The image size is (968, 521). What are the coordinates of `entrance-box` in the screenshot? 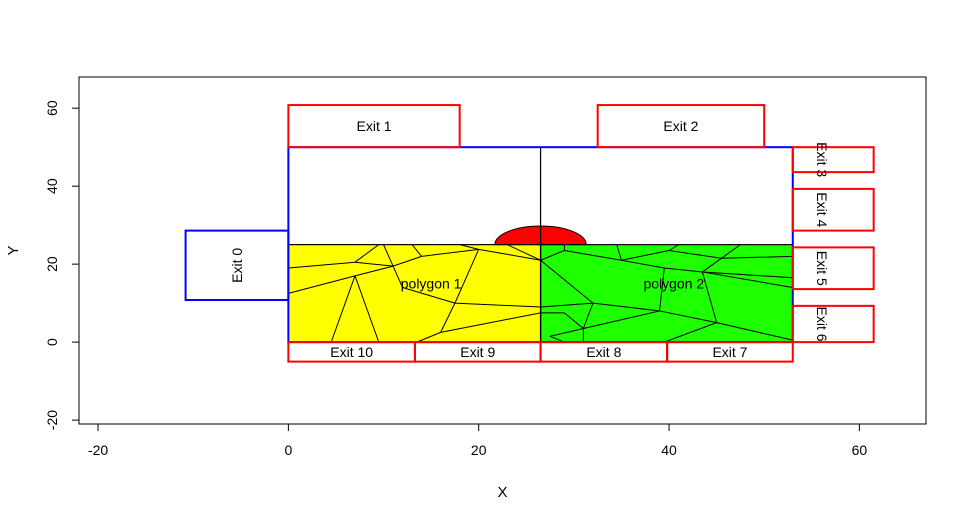 It's located at (237, 265).